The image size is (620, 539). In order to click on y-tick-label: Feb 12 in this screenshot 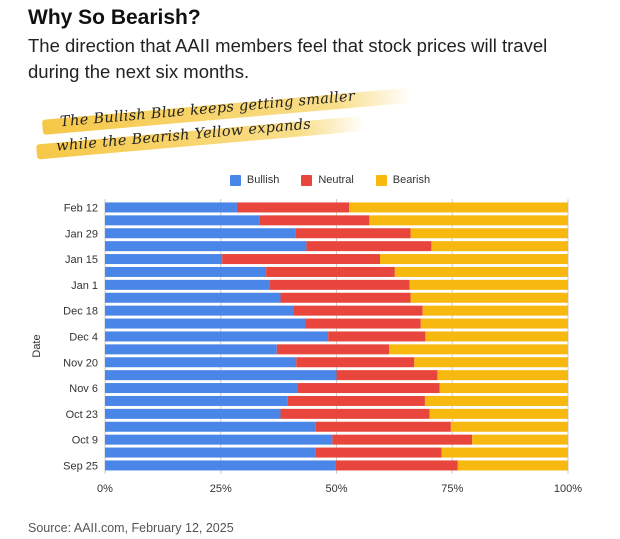, I will do `click(81, 208)`.